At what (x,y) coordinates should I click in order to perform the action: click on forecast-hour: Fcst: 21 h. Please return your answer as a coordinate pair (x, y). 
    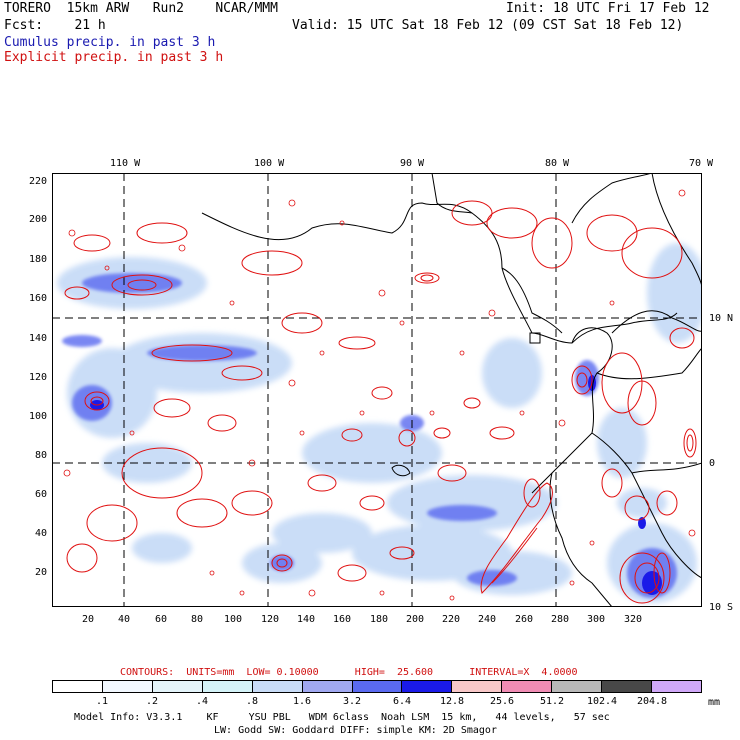
    Looking at the image, I should click on (55, 25).